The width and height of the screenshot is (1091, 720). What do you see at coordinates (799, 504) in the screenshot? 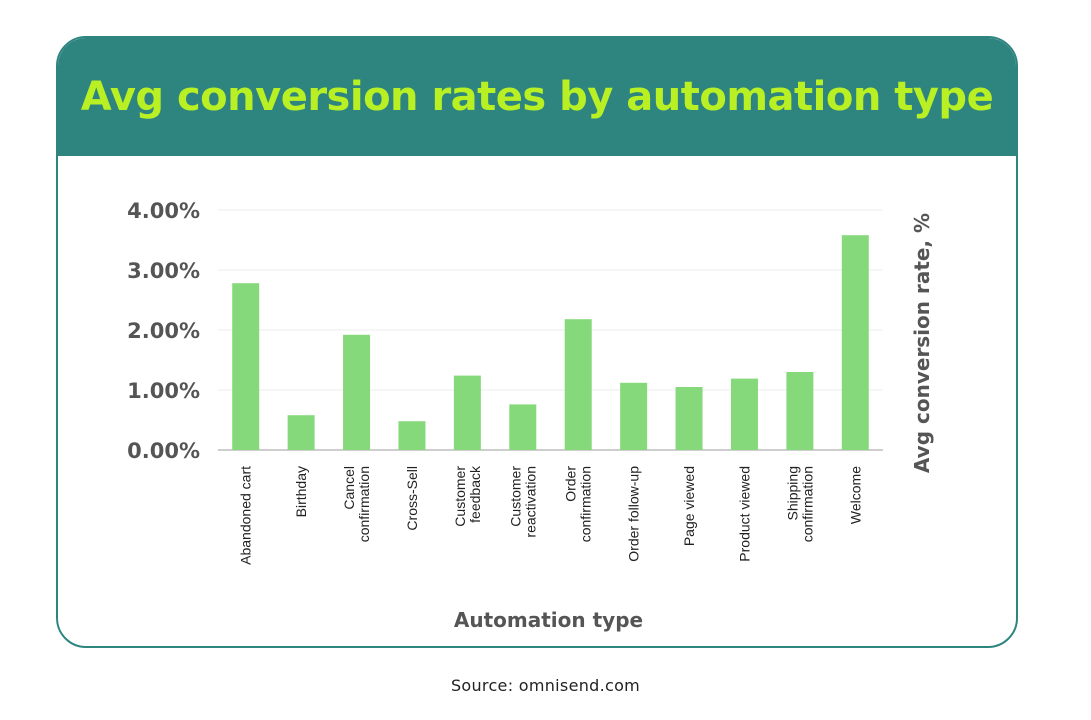
I see `x-tick-label: Shippingconfirmation` at bounding box center [799, 504].